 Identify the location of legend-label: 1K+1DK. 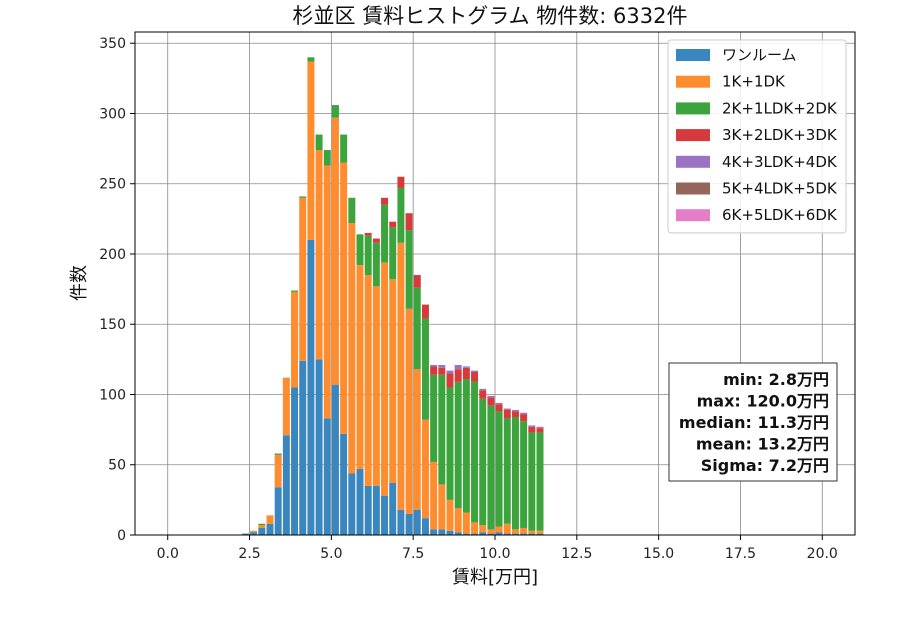
(754, 82).